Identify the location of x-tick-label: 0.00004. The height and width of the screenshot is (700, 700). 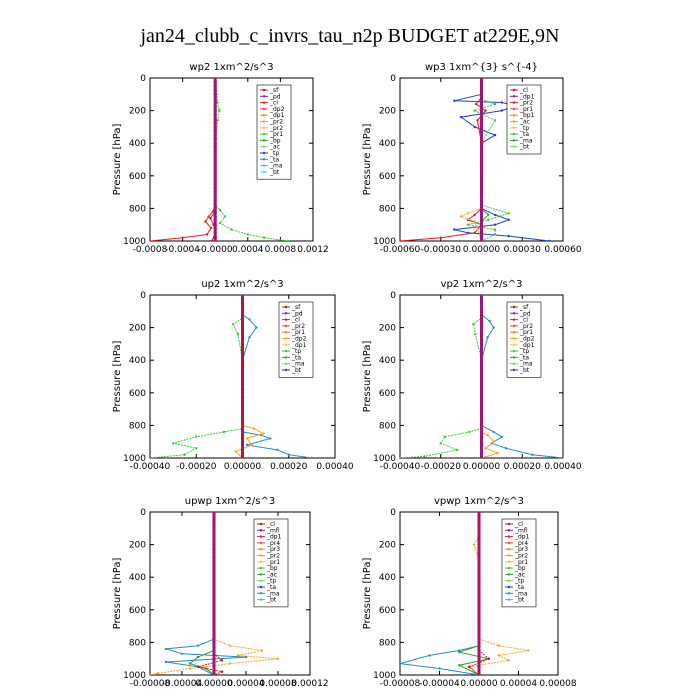
(245, 684).